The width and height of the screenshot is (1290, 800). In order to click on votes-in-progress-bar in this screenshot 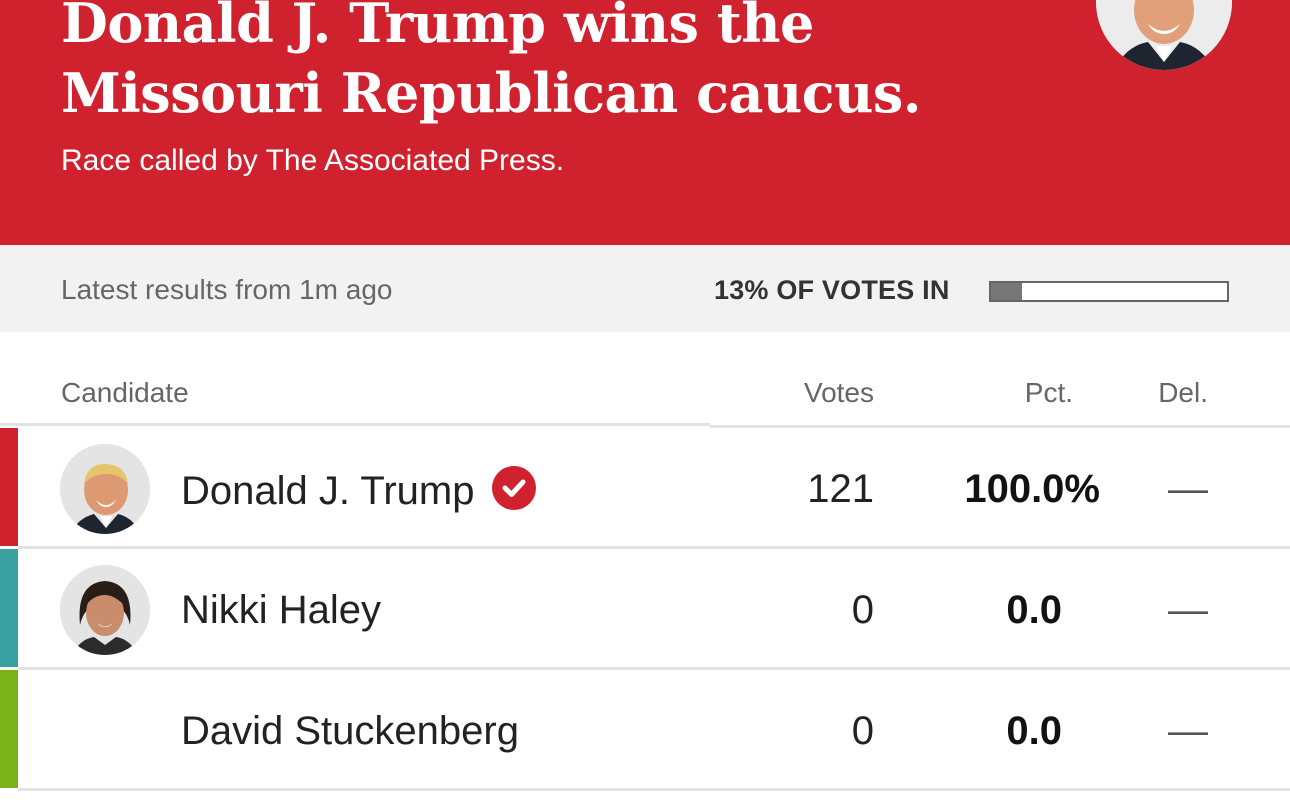, I will do `click(1109, 291)`.